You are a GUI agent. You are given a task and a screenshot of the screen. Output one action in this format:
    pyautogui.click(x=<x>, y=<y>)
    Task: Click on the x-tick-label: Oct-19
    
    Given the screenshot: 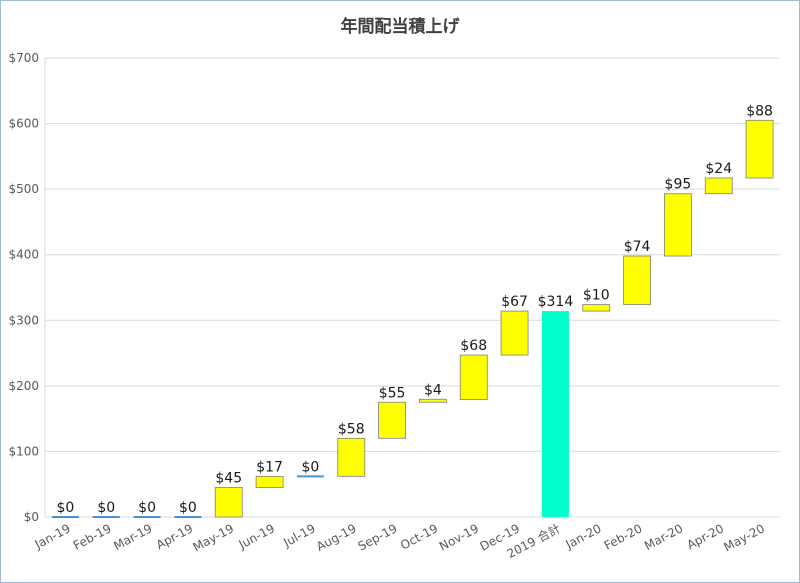 What is the action you would take?
    pyautogui.click(x=419, y=536)
    